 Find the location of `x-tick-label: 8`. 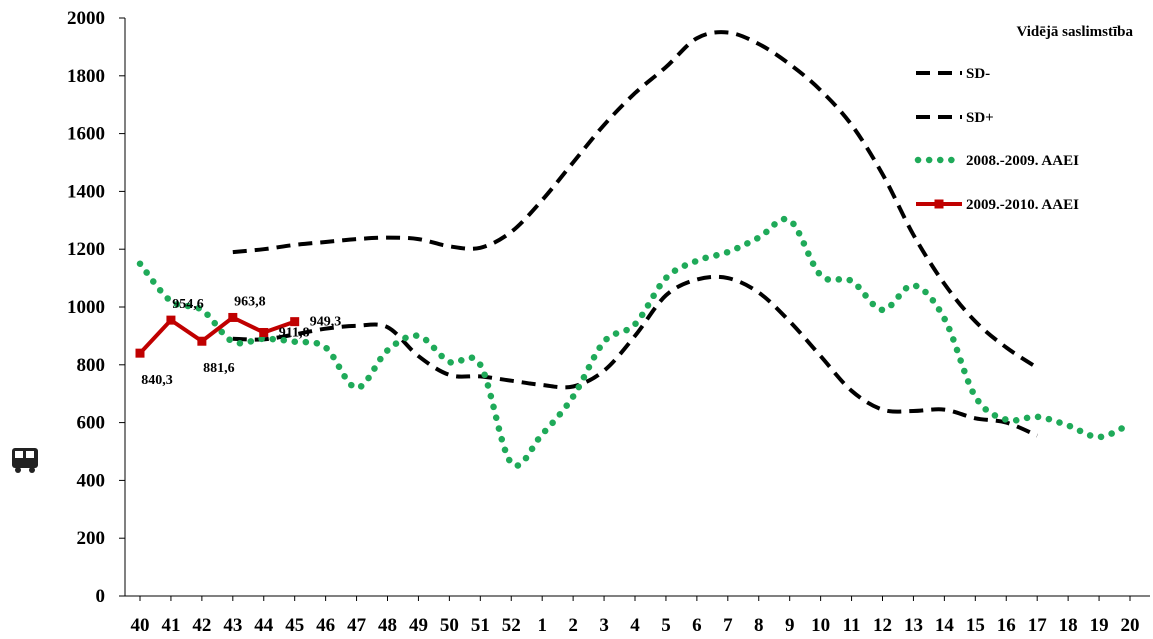

x-tick-label: 8 is located at coordinates (759, 625).